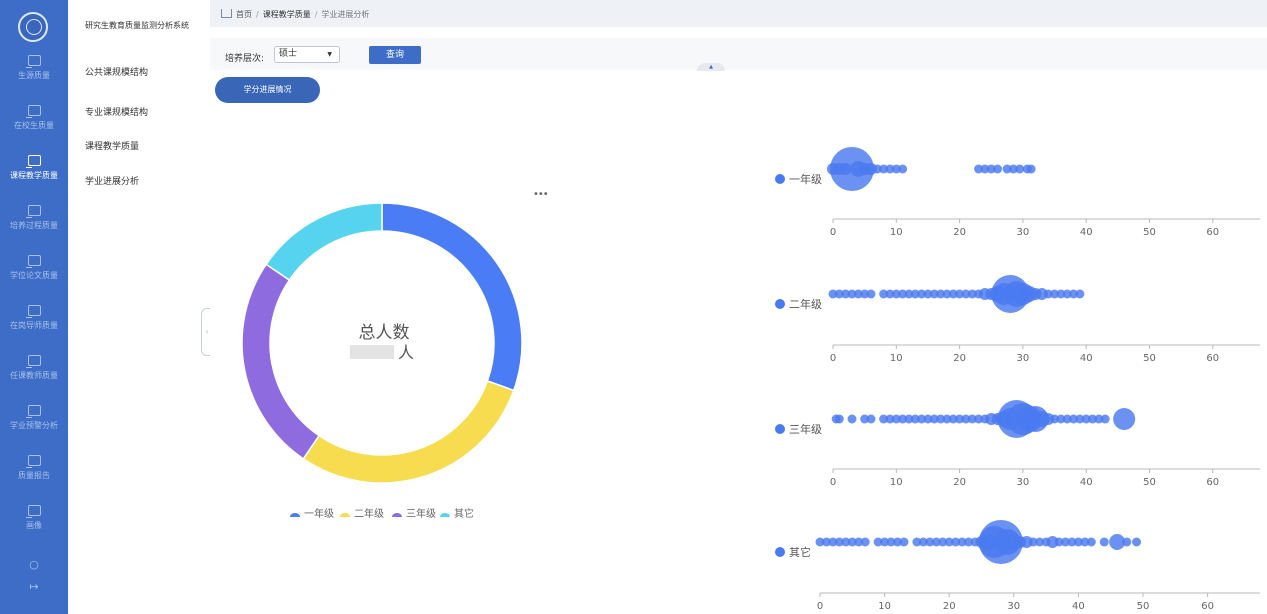  Describe the element at coordinates (117, 73) in the screenshot. I see `submenu-item-public-course: 公共课规模结构` at that location.